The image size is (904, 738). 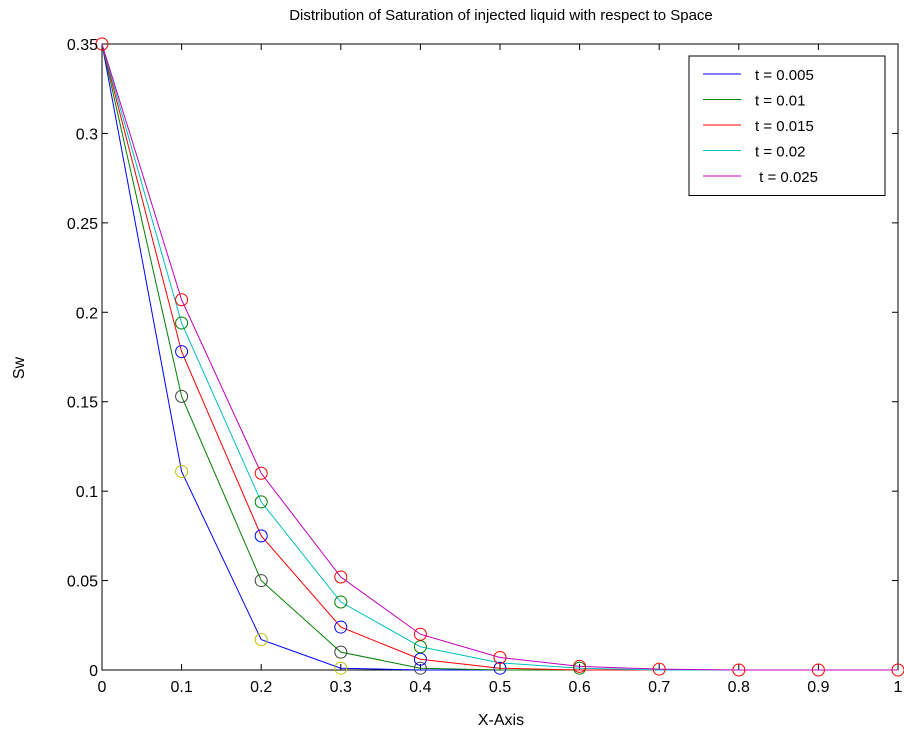 I want to click on y-tick-label: 0.35, so click(x=82, y=45).